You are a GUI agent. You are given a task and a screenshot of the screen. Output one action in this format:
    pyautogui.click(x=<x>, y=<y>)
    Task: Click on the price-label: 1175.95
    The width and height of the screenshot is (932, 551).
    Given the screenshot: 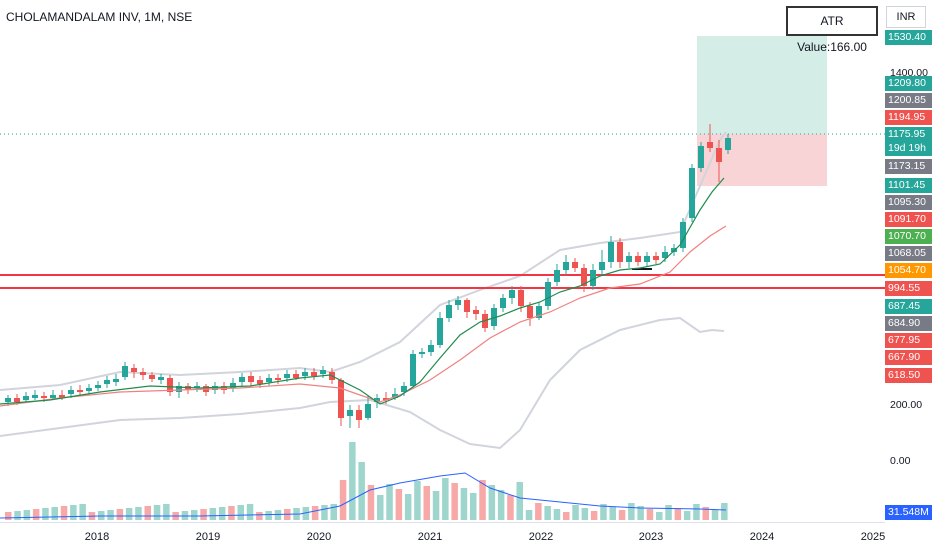 What is the action you would take?
    pyautogui.click(x=908, y=134)
    